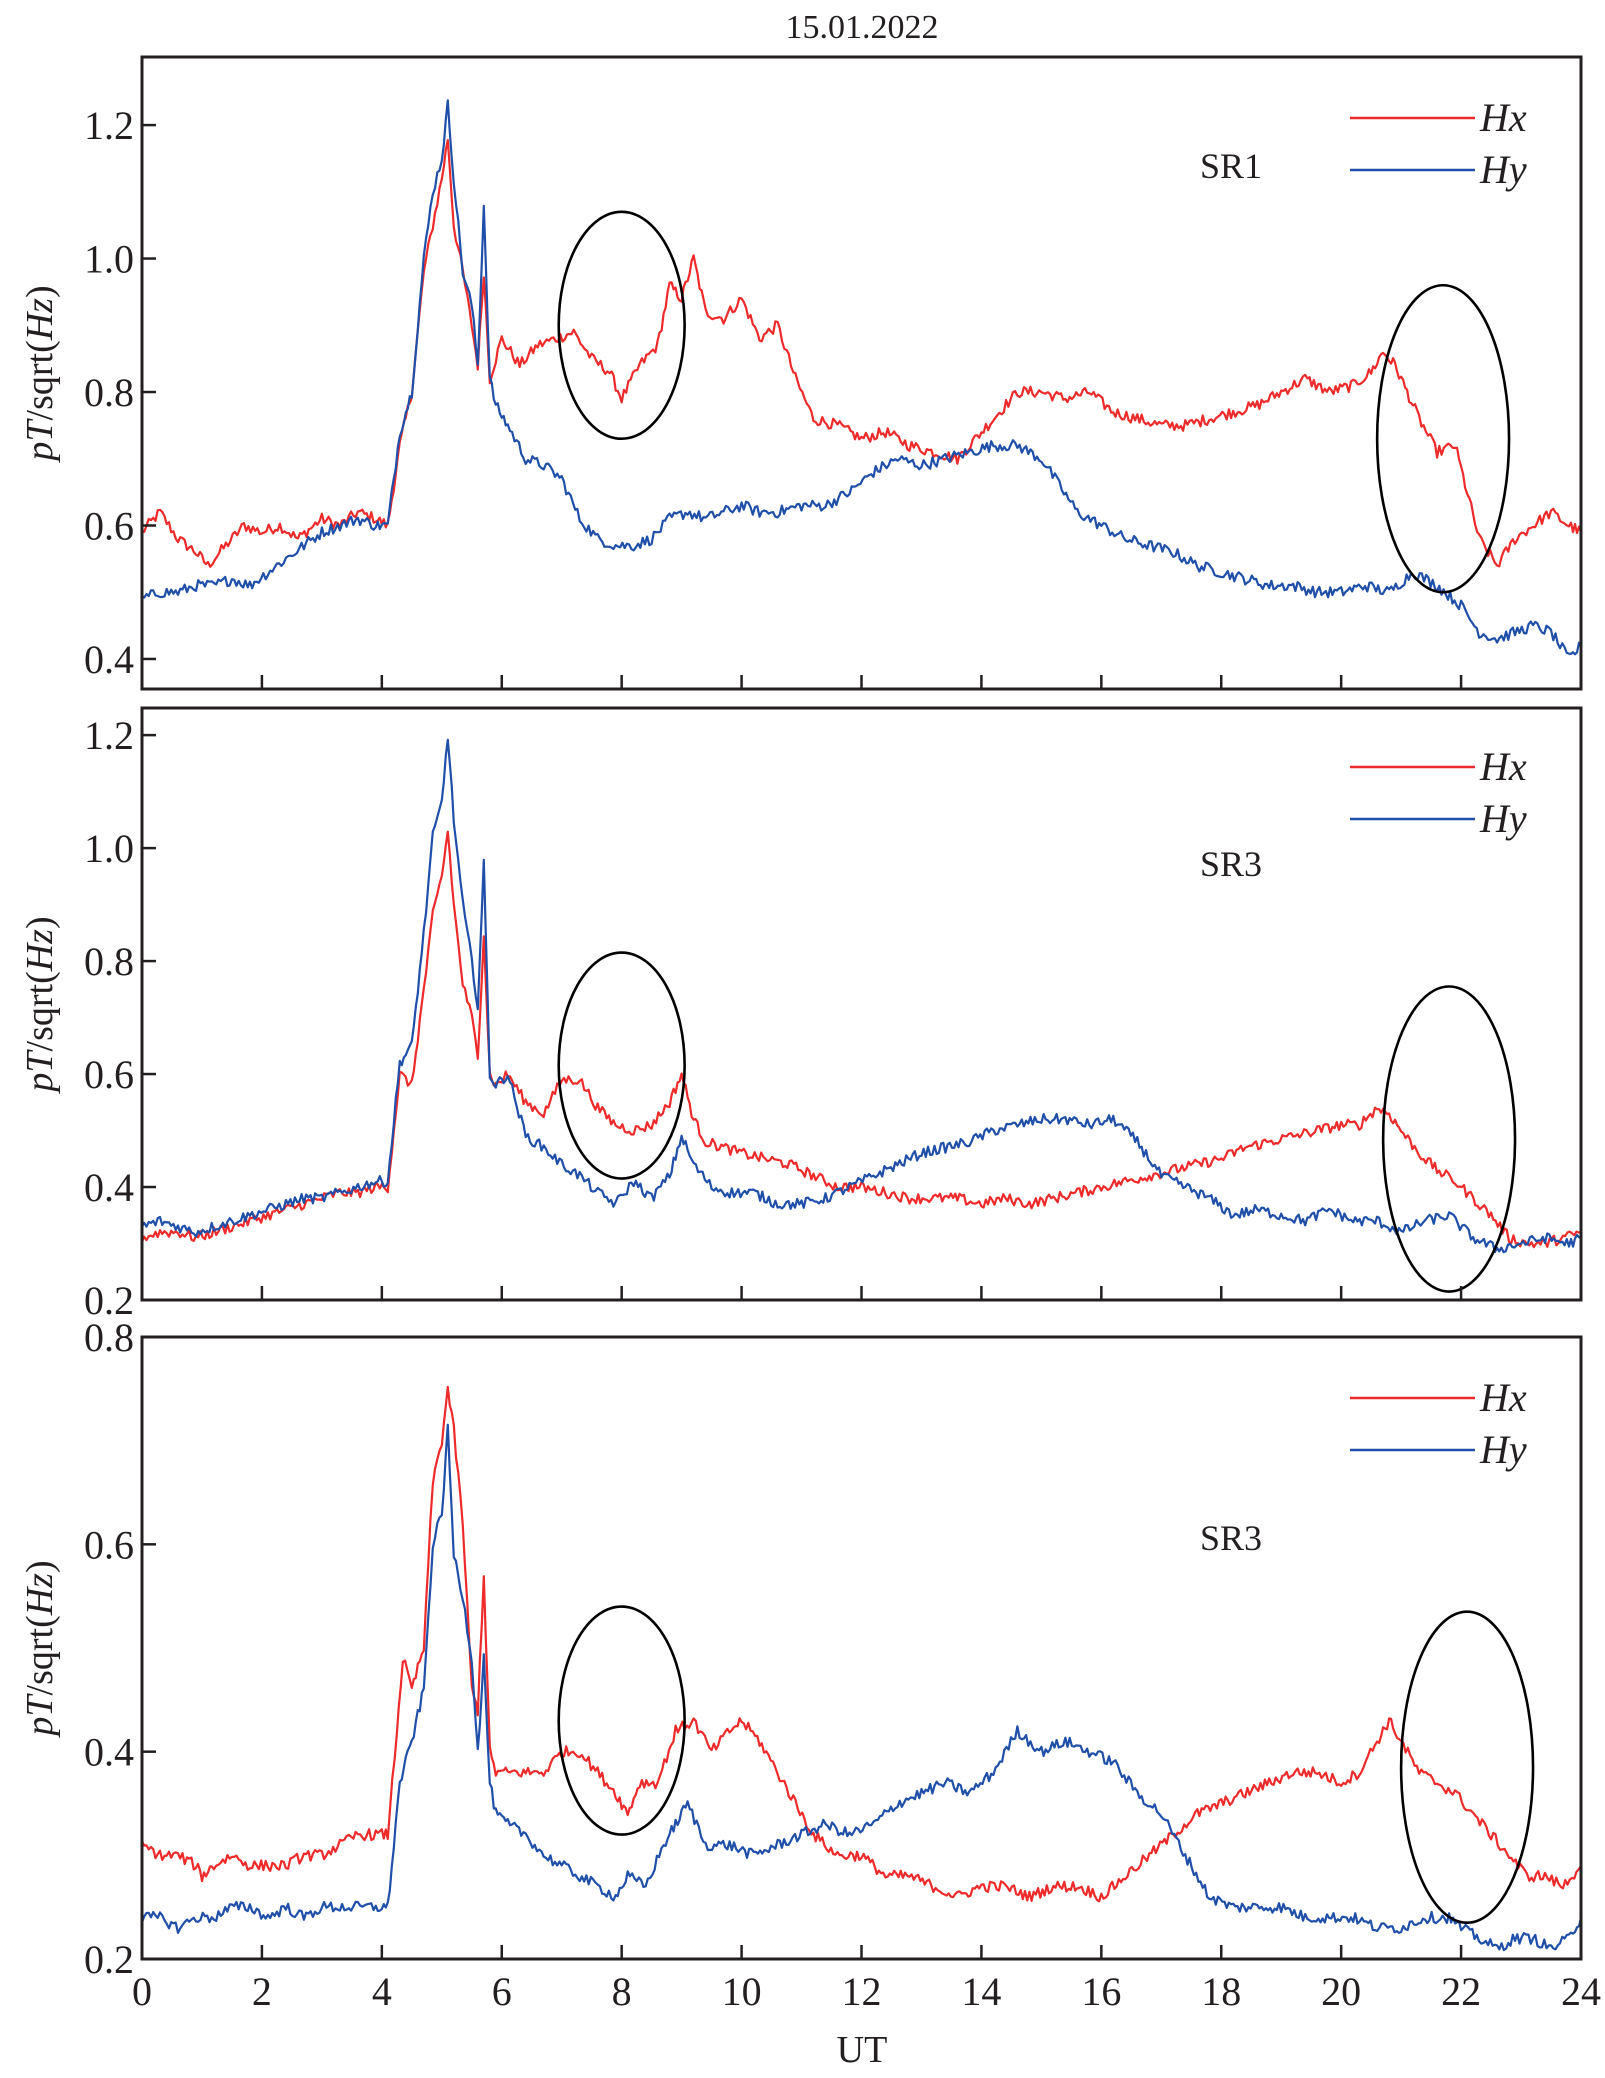 The width and height of the screenshot is (1605, 2078). I want to click on x-tick-label: 16, so click(1101, 1991).